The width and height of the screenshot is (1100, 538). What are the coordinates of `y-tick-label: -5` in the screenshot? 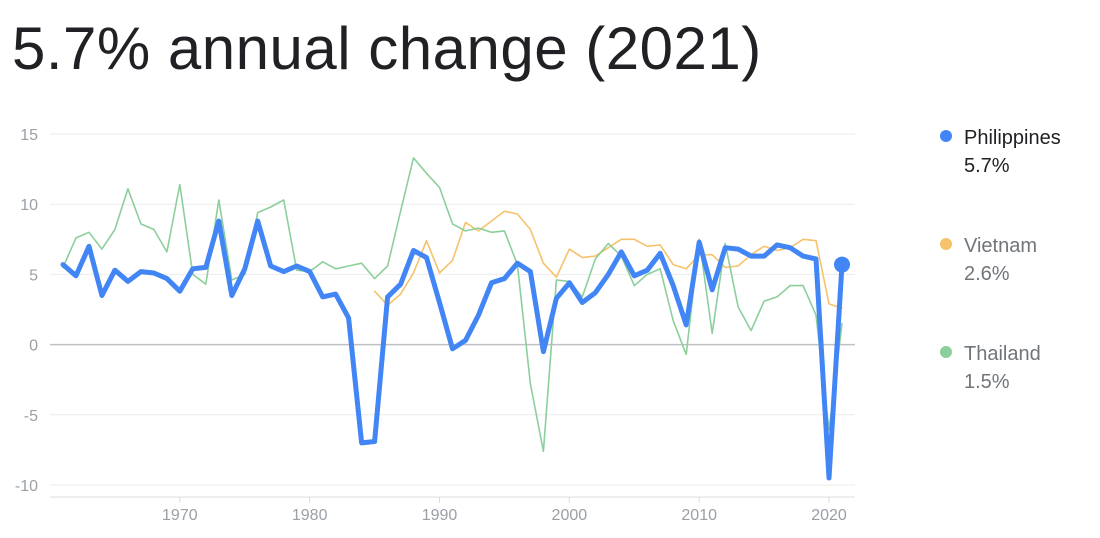 It's located at (31, 416).